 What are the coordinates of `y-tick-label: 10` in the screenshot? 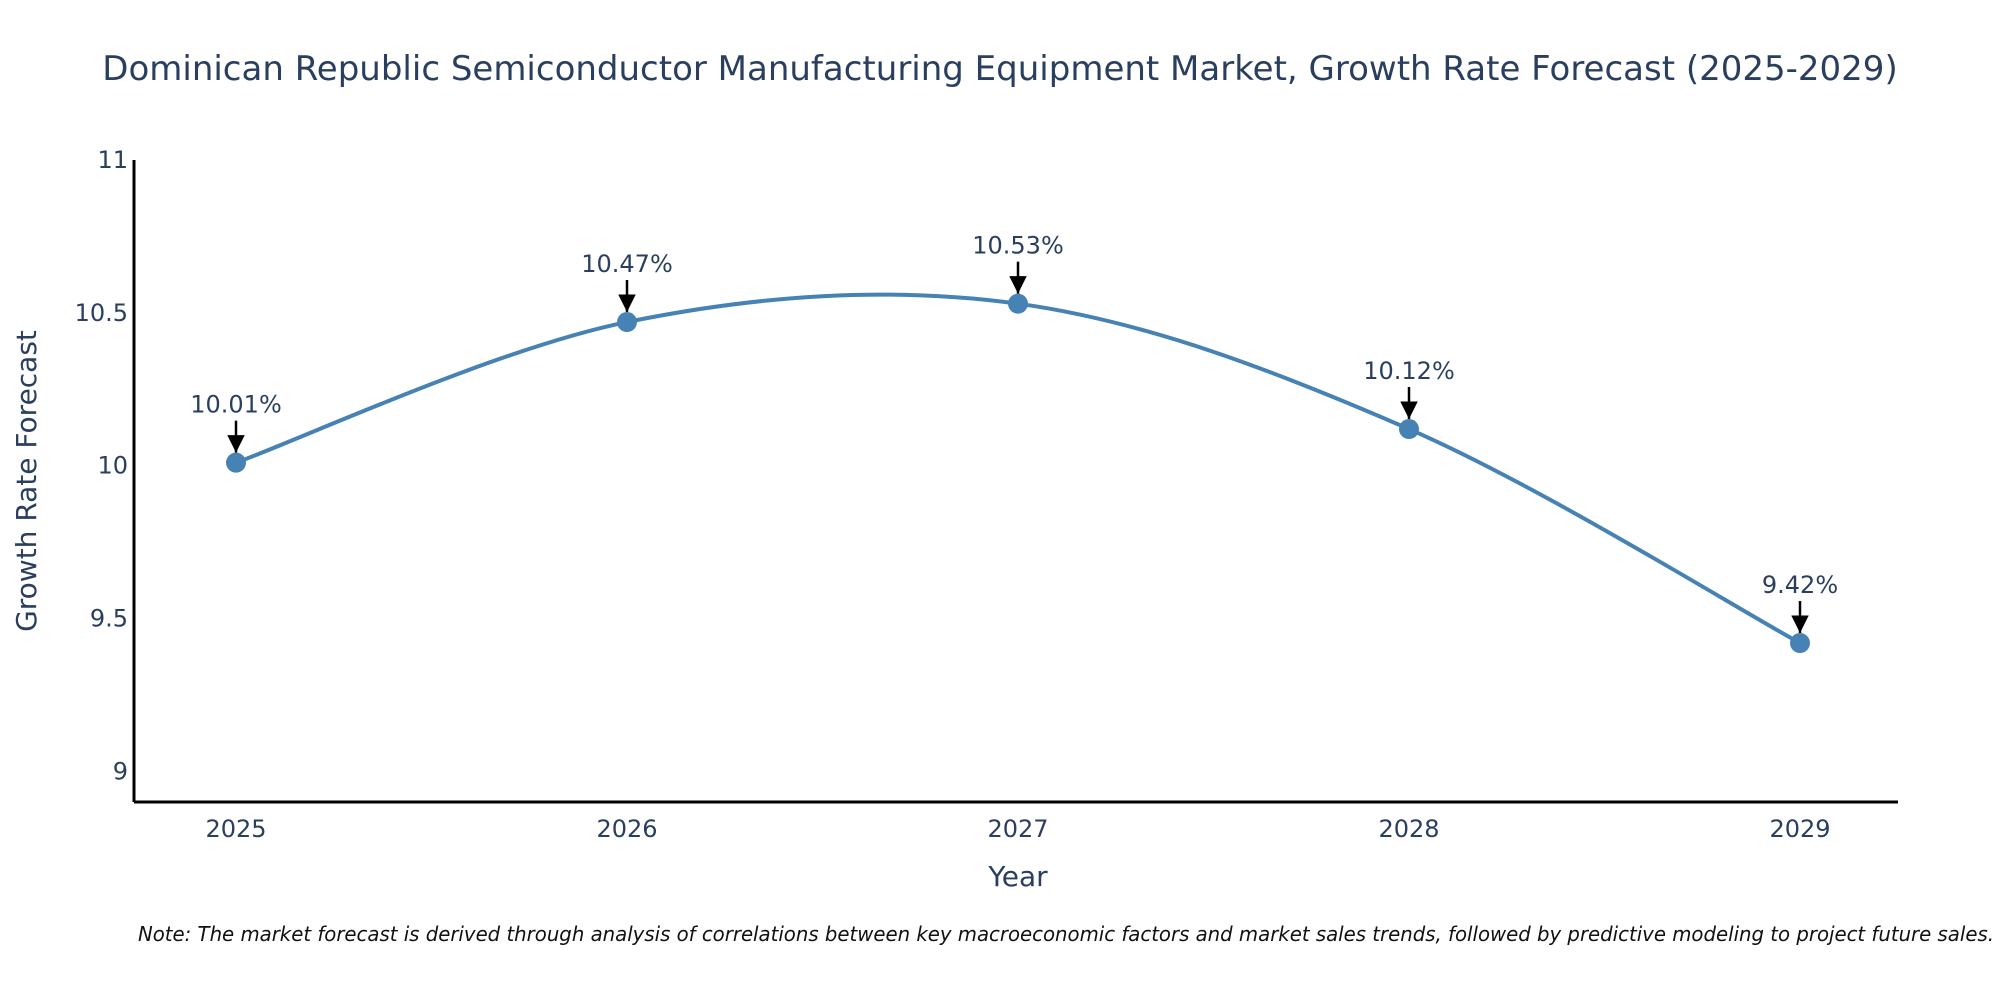 It's located at (112, 466).